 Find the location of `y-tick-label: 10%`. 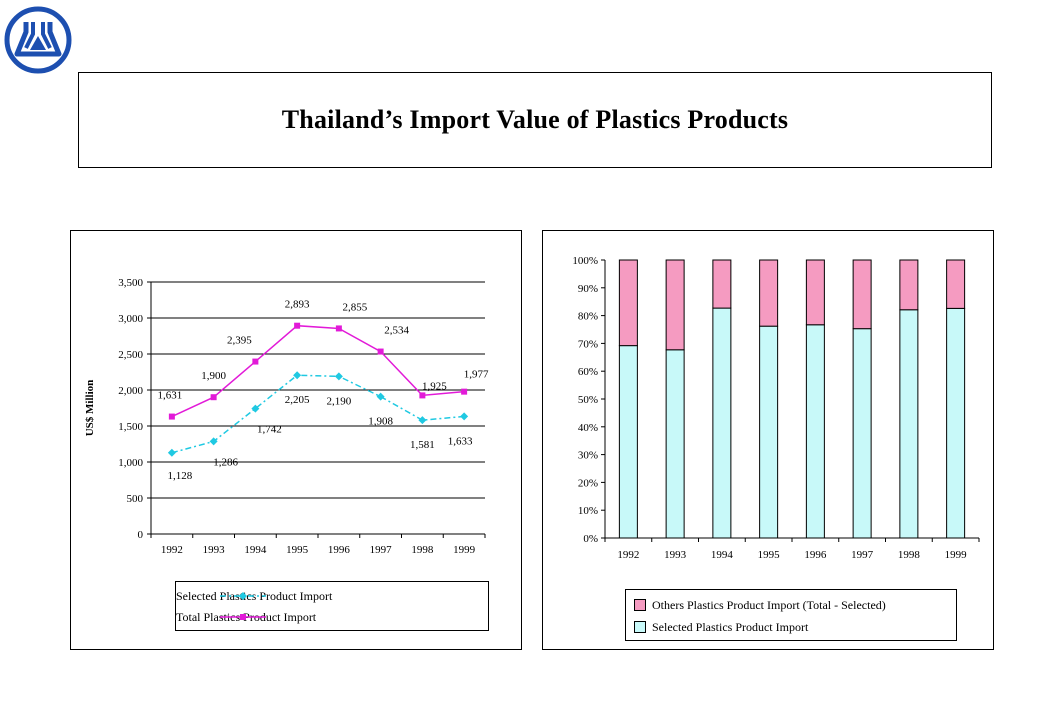

y-tick-label: 10% is located at coordinates (588, 511).